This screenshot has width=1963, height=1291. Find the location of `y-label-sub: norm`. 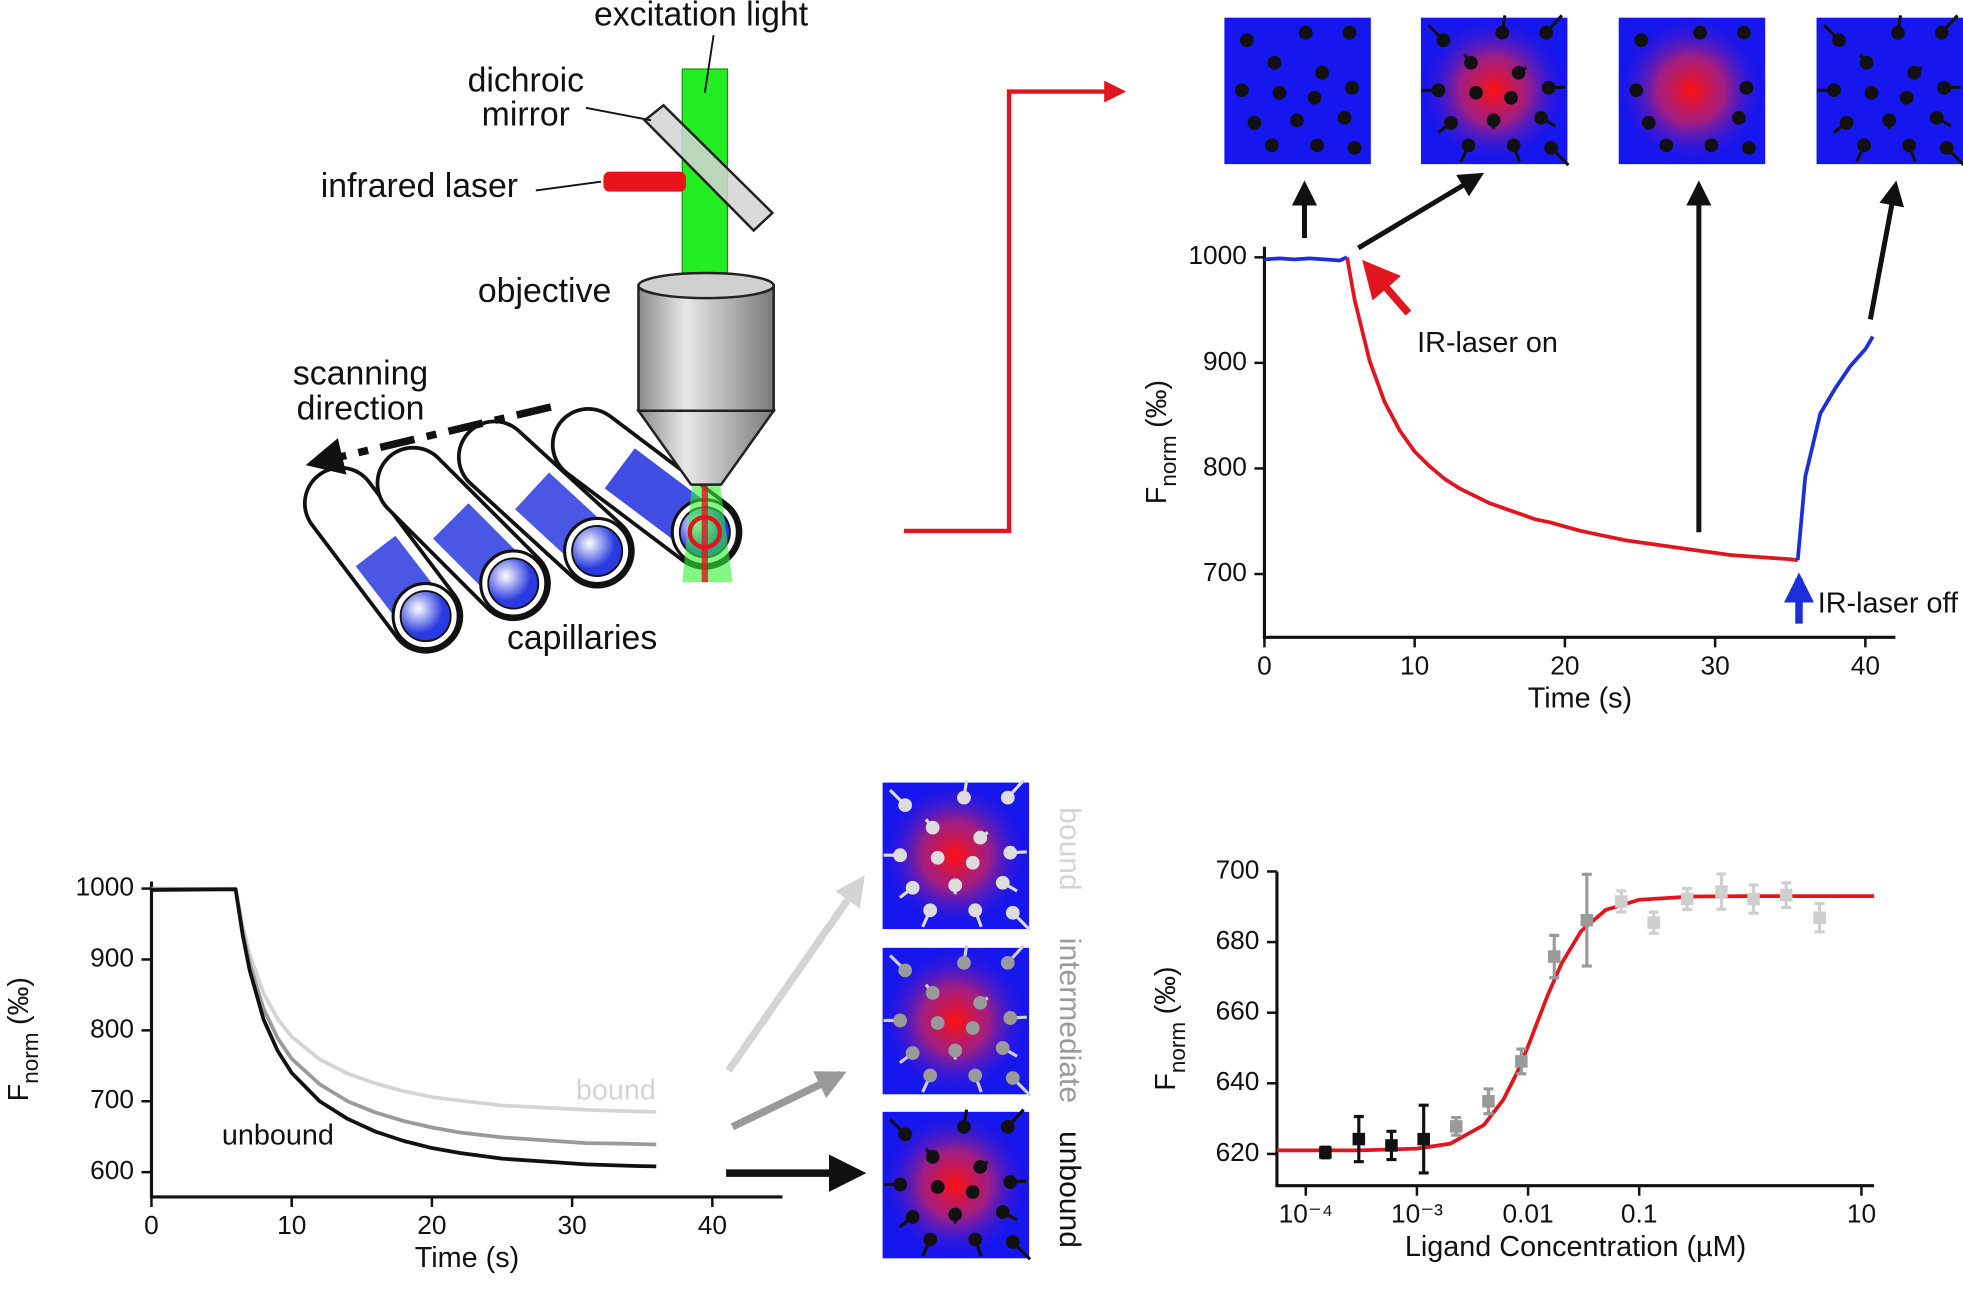

y-label-sub: norm is located at coordinates (1177, 1047).